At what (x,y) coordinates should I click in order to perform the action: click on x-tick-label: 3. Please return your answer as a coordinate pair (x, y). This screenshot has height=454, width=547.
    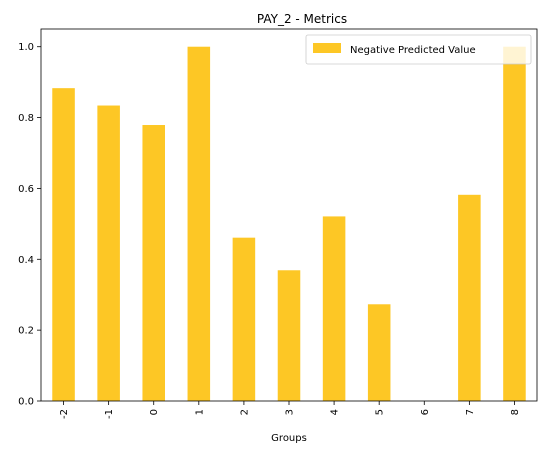
    Looking at the image, I should click on (290, 412).